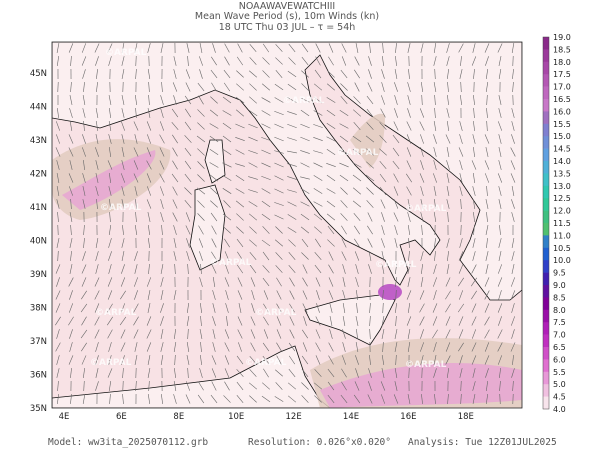  Describe the element at coordinates (38, 409) in the screenshot. I see `lat-label: 35N` at that location.